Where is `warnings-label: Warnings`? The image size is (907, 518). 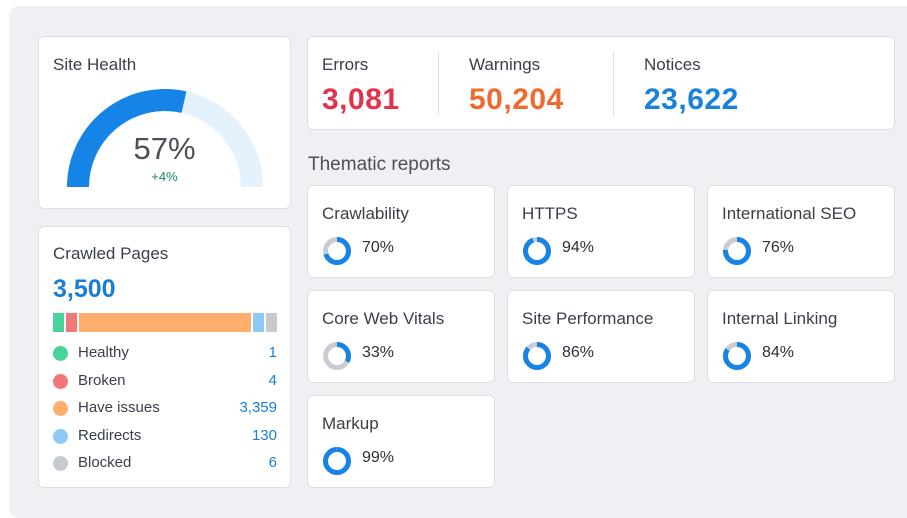
warnings-label: Warnings is located at coordinates (505, 64).